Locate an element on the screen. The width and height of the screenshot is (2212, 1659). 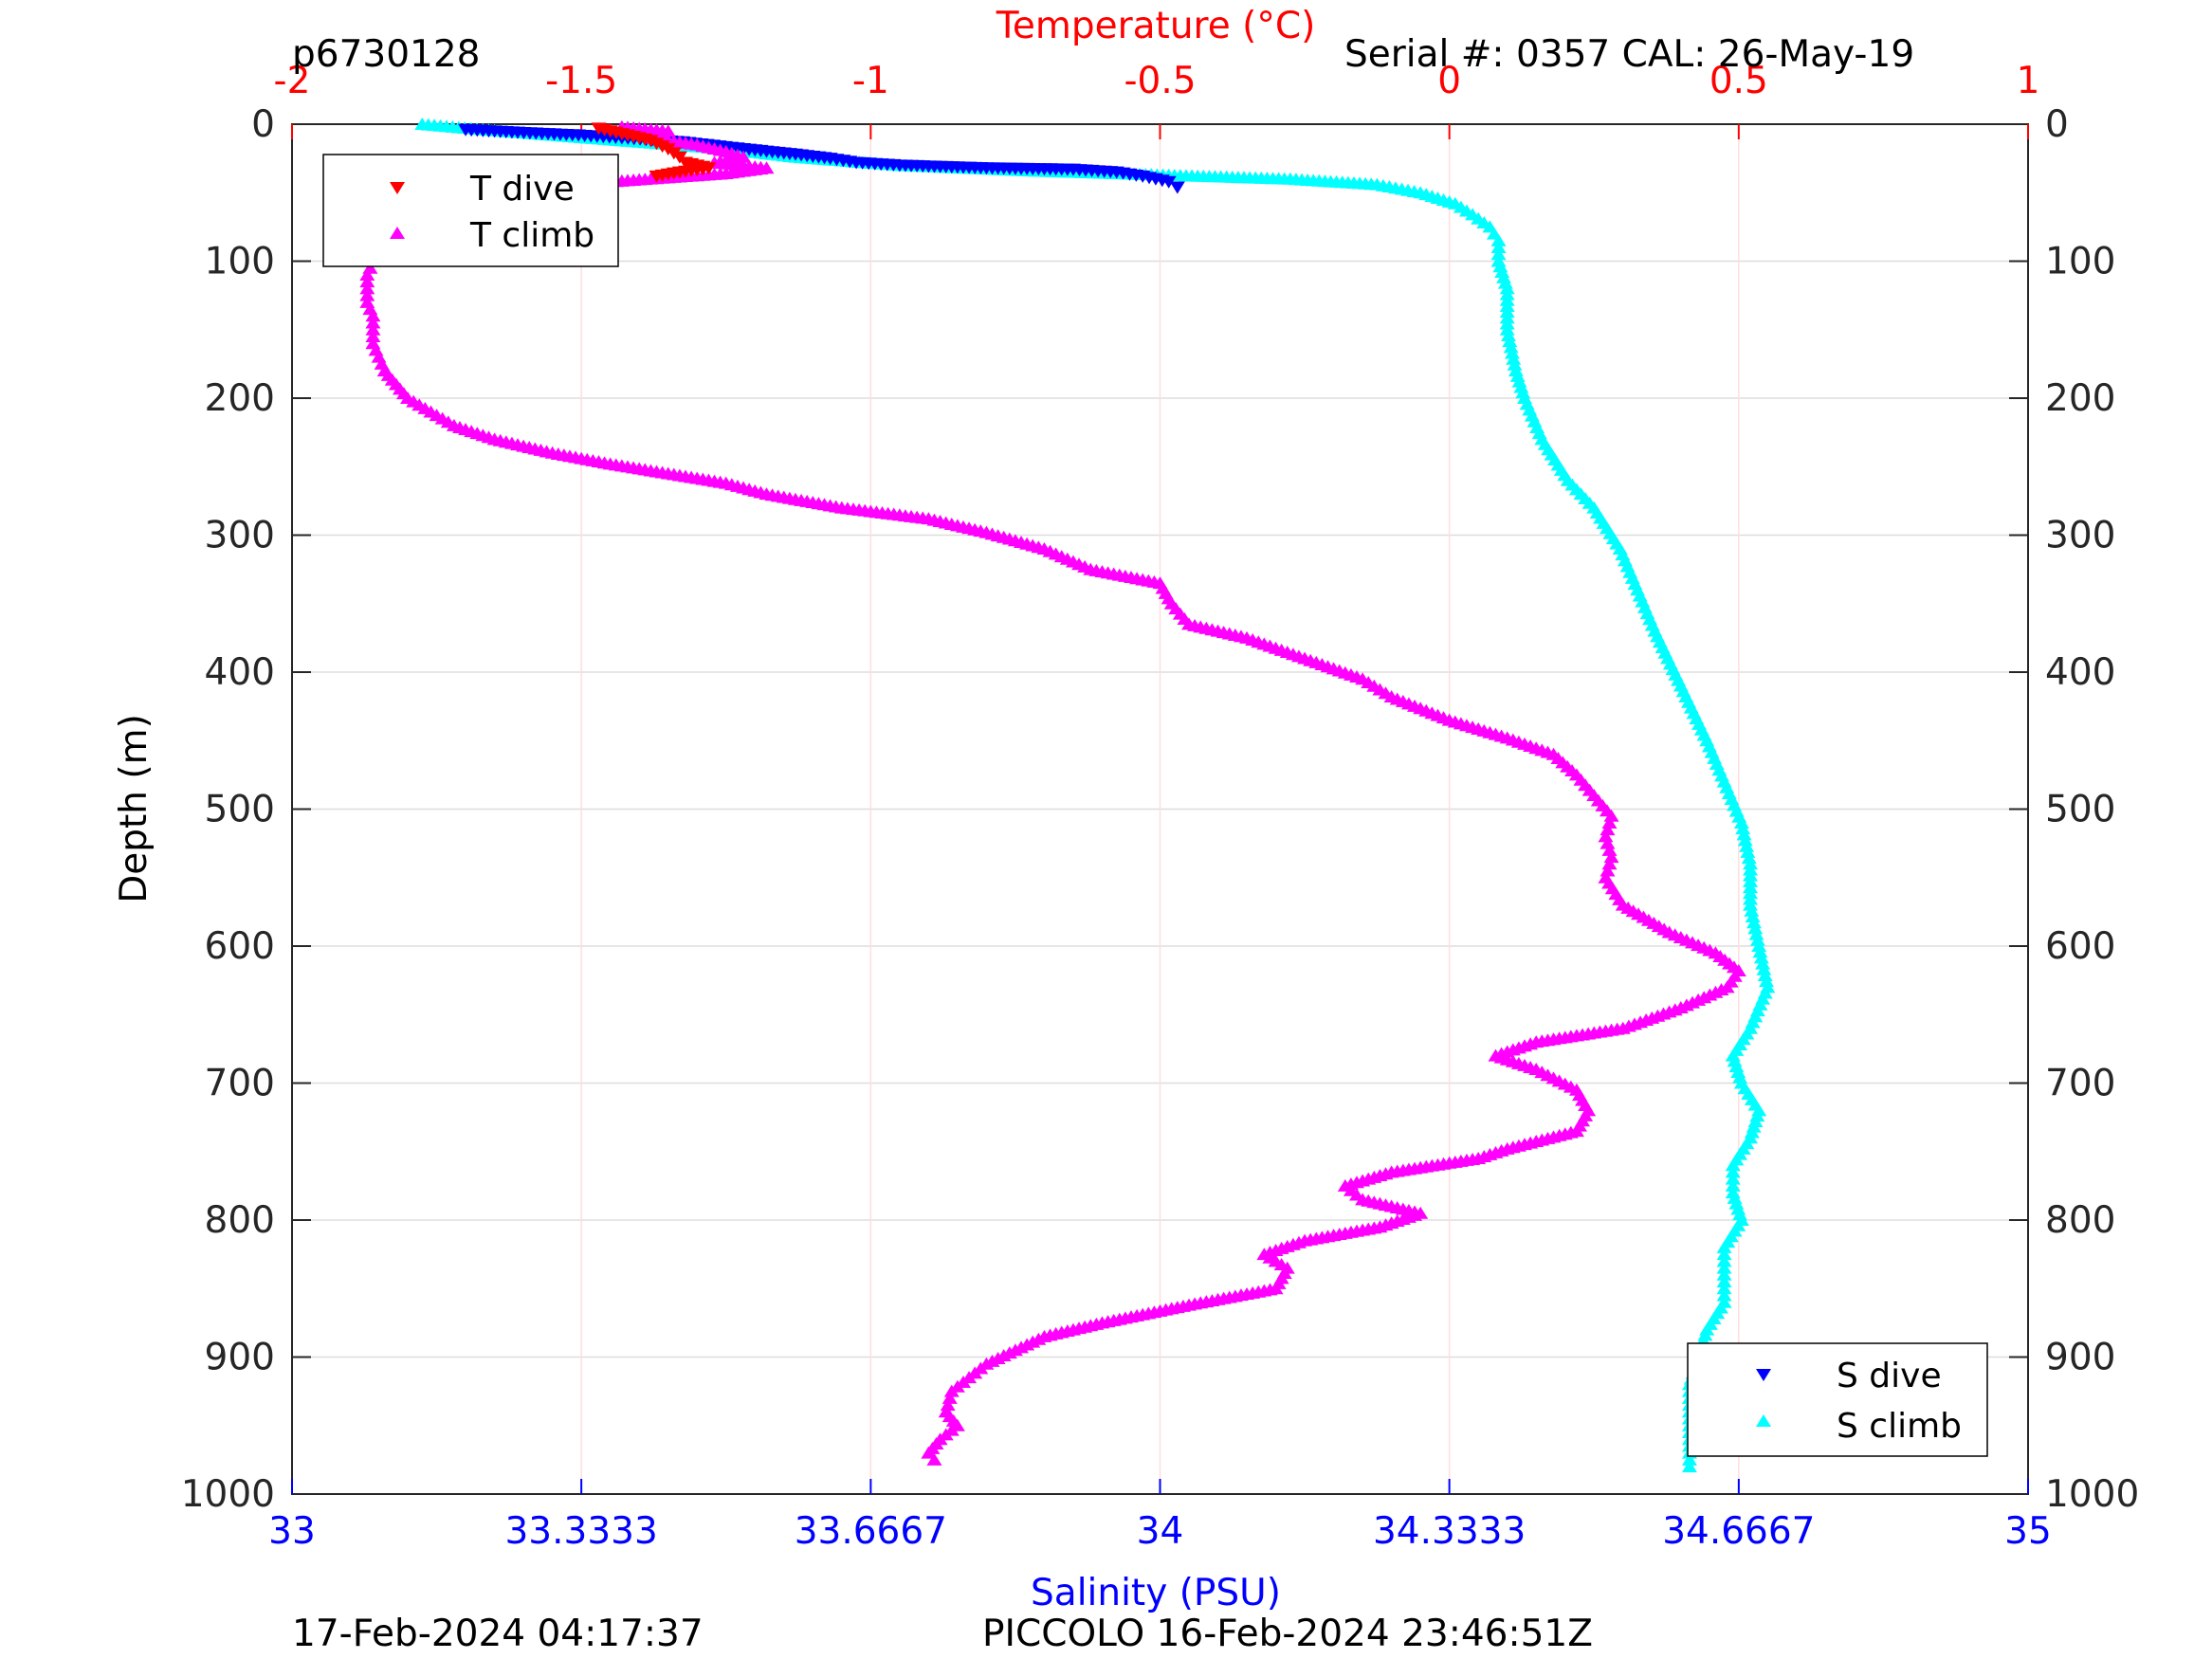
legend-label-t-dive: T dive is located at coordinates (522, 189).